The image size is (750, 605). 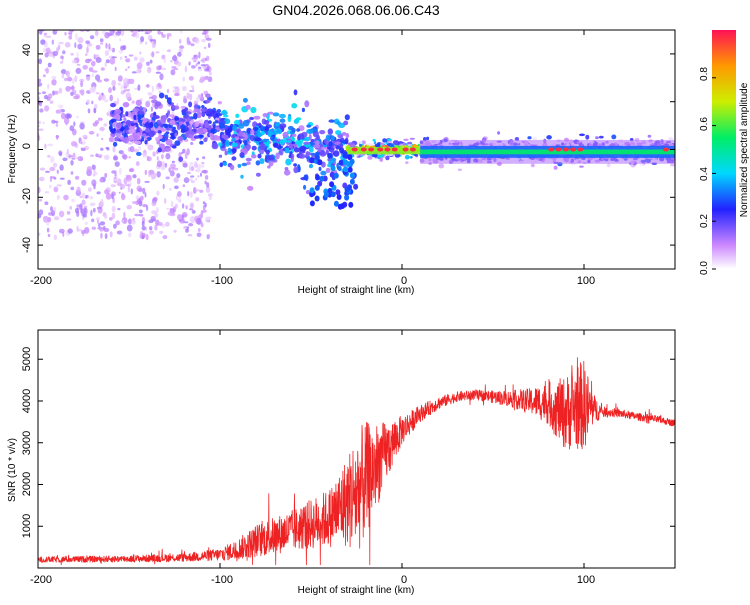 What do you see at coordinates (356, 10) in the screenshot?
I see `chart-title: GN04.2026.068.06.06.C43` at bounding box center [356, 10].